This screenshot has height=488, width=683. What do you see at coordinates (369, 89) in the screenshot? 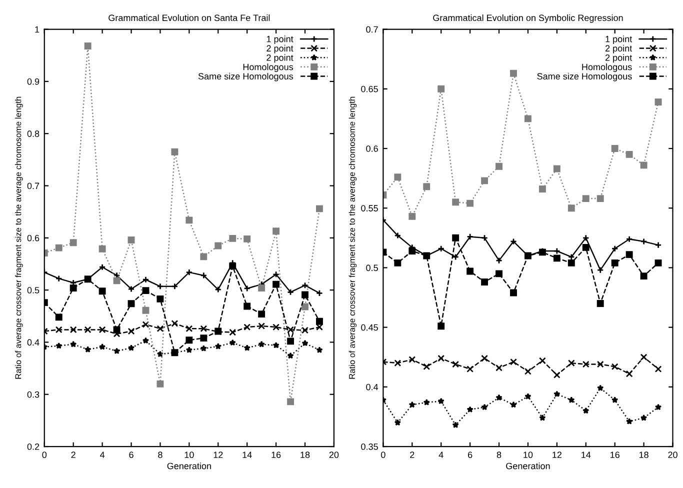
I see `y-tick-label: 0.65` at bounding box center [369, 89].